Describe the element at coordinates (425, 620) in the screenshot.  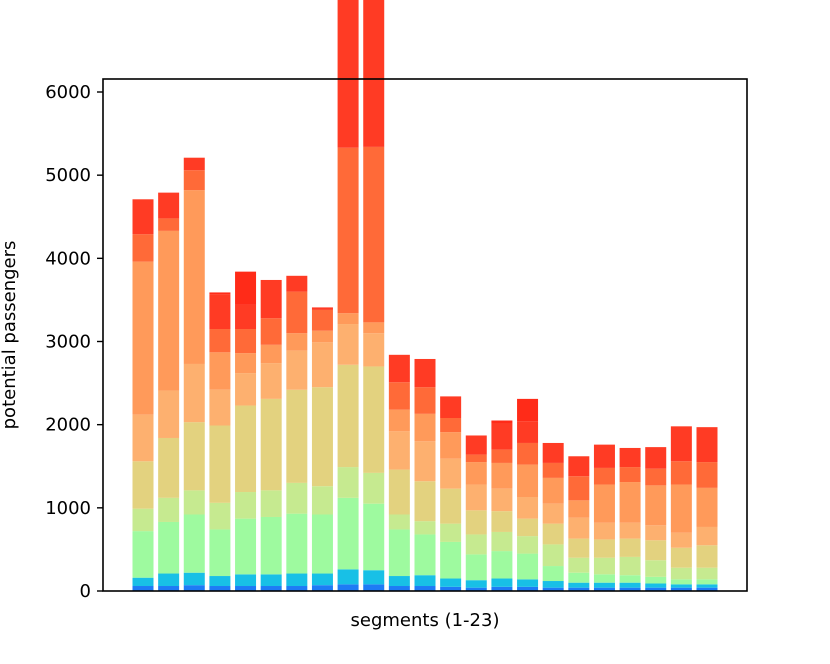
I see `x-axis-label: segments (1-23)` at that location.